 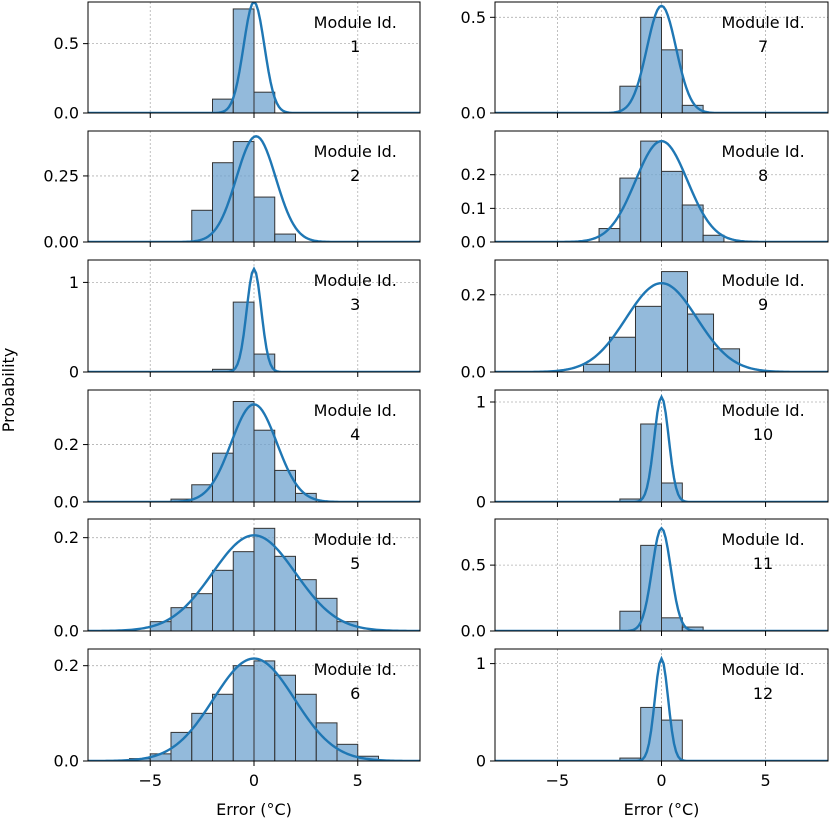 I want to click on subplot-module-7: 0.0 0.5 Module Id. 7, so click(x=645, y=62).